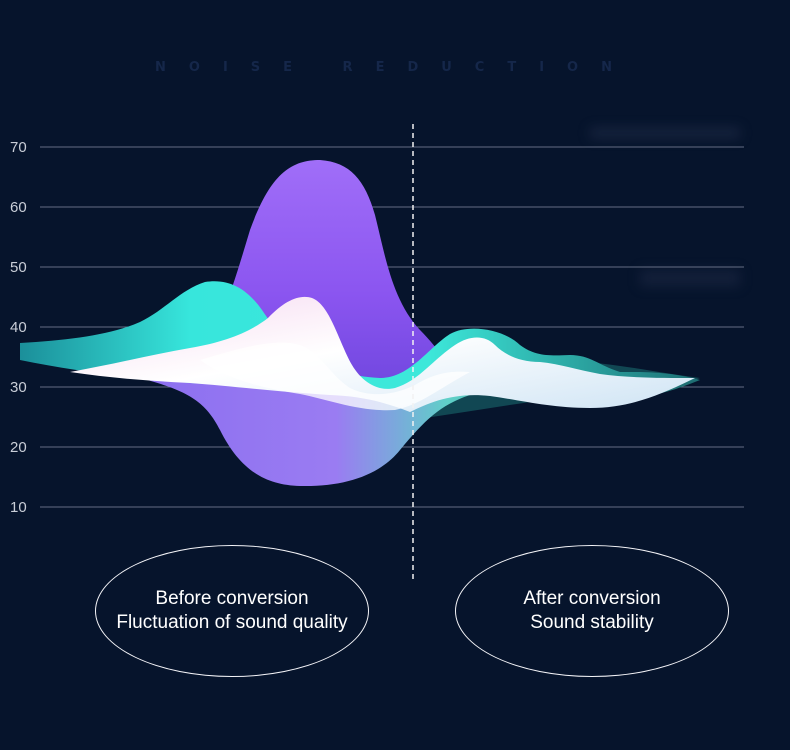 The image size is (790, 750). I want to click on y-tick-label: 40, so click(18, 327).